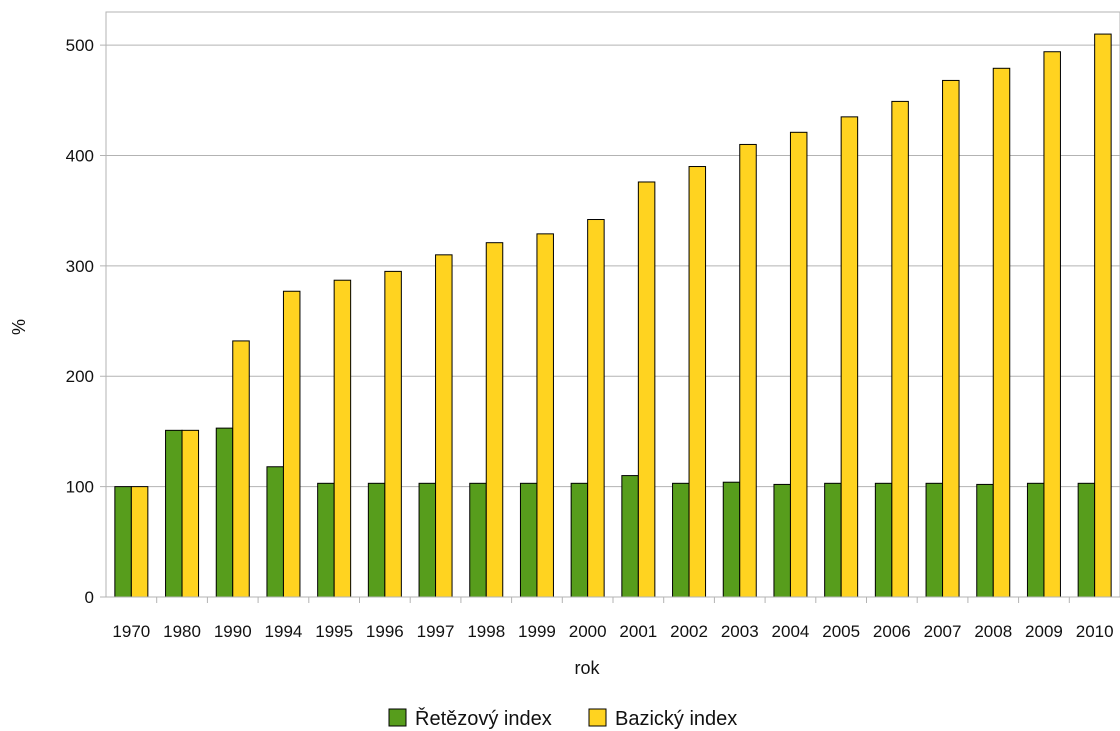 The image size is (1120, 731). I want to click on y-axis-title: %, so click(19, 327).